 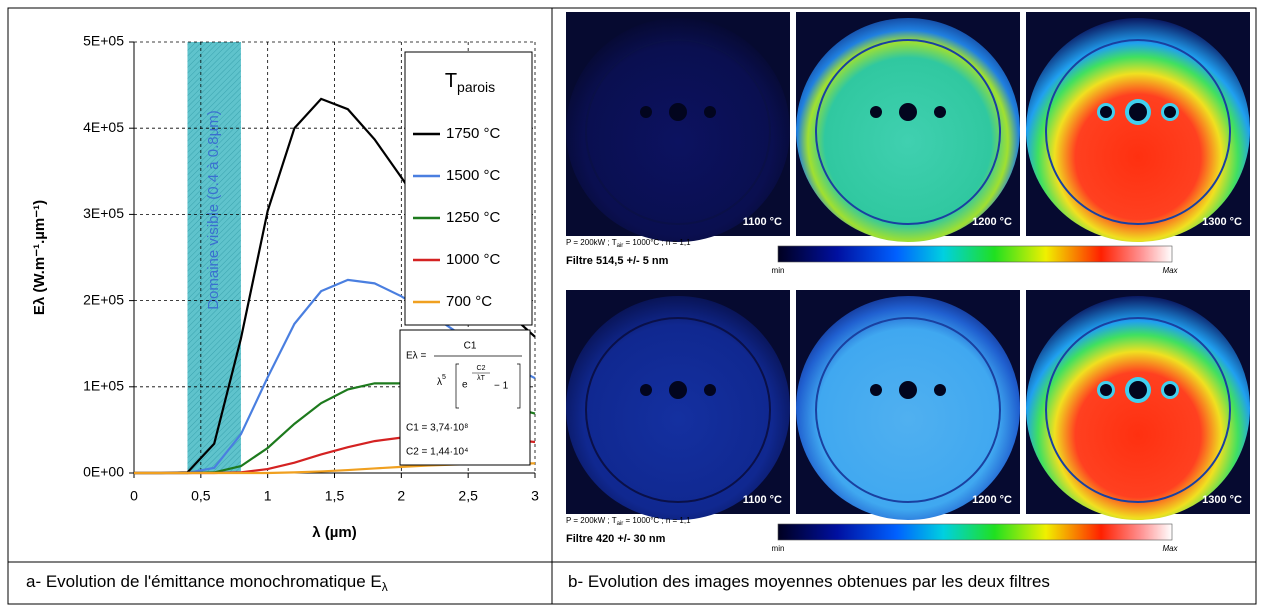 I want to click on formula-text: λT, so click(x=481, y=378).